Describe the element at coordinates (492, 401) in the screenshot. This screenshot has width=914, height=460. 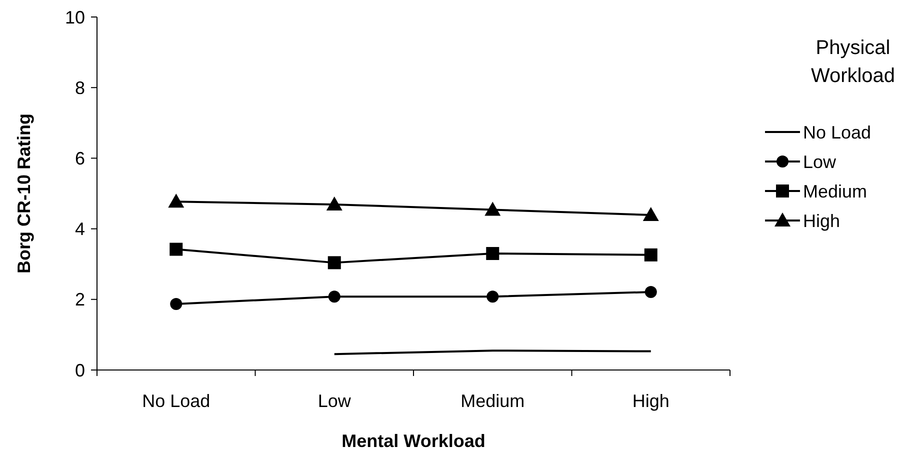
I see `x-tick-label: Medium` at that location.